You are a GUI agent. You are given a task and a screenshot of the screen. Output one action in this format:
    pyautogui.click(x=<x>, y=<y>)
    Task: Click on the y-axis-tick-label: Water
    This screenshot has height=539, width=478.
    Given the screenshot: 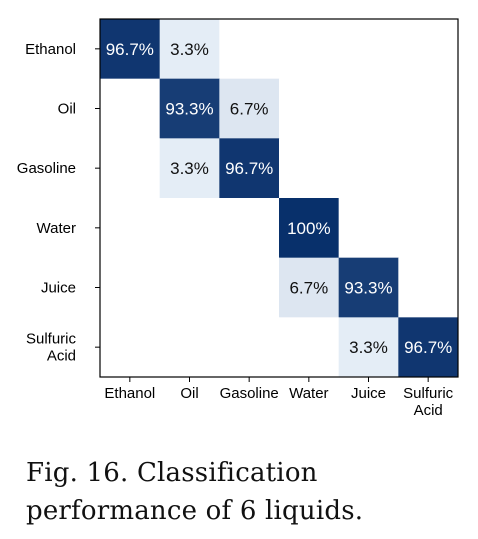 What is the action you would take?
    pyautogui.click(x=56, y=228)
    